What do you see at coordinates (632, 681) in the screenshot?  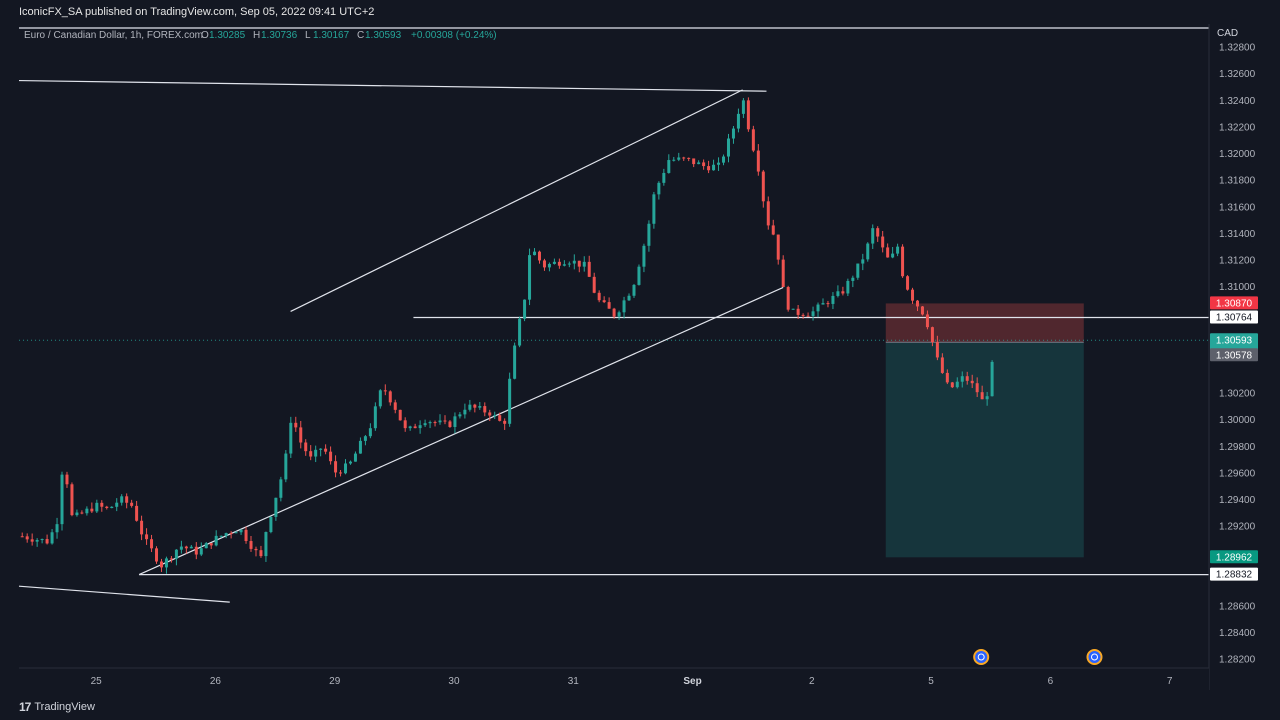 I see `time-scale: 25 26 29 30 31 Sep 2 5 6 7` at bounding box center [632, 681].